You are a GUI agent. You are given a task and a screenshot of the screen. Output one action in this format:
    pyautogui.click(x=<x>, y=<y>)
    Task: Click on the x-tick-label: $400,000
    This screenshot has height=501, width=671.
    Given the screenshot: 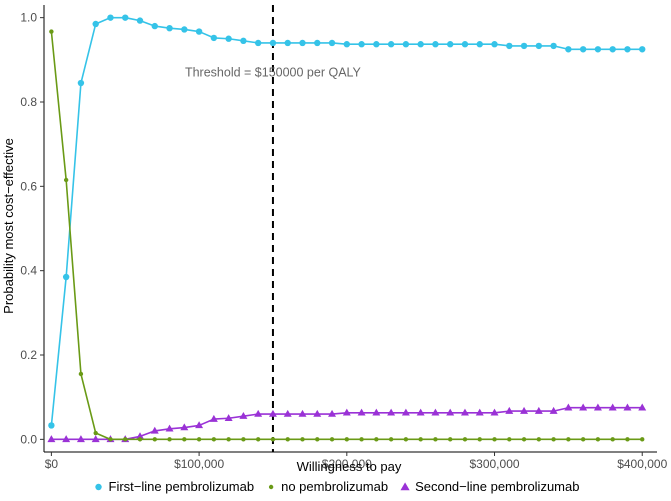 What is the action you would take?
    pyautogui.click(x=642, y=464)
    